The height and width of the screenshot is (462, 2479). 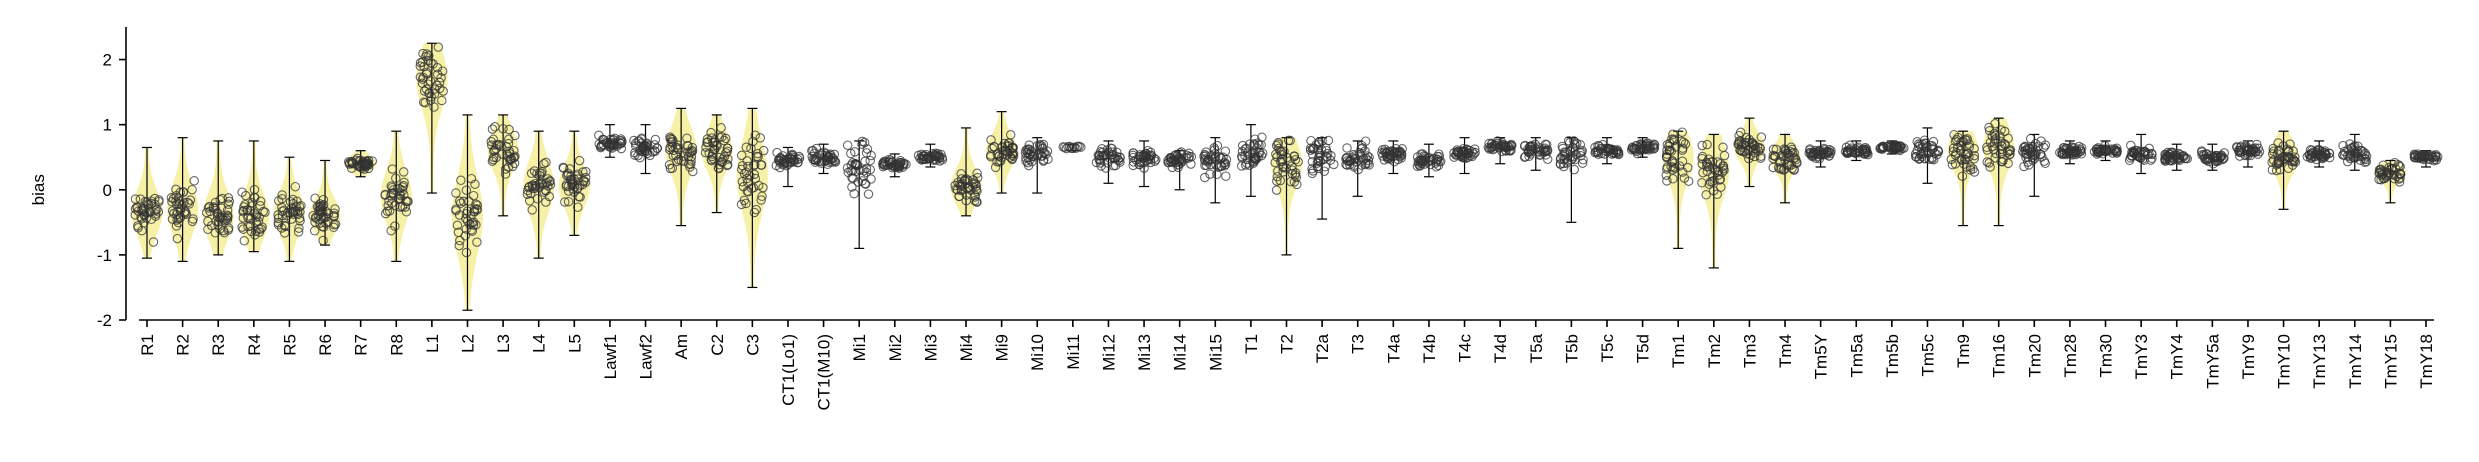 I want to click on group-Am, so click(x=681, y=167).